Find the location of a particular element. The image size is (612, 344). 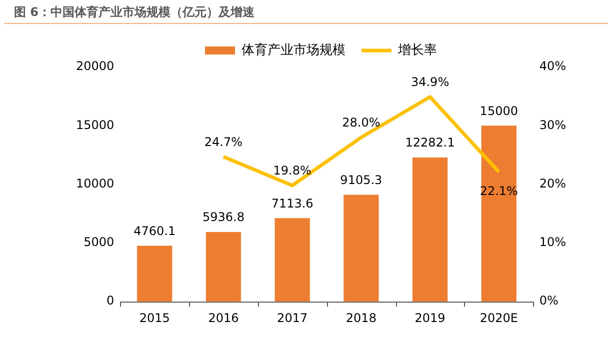

y-tick-label: 5000 is located at coordinates (99, 242).